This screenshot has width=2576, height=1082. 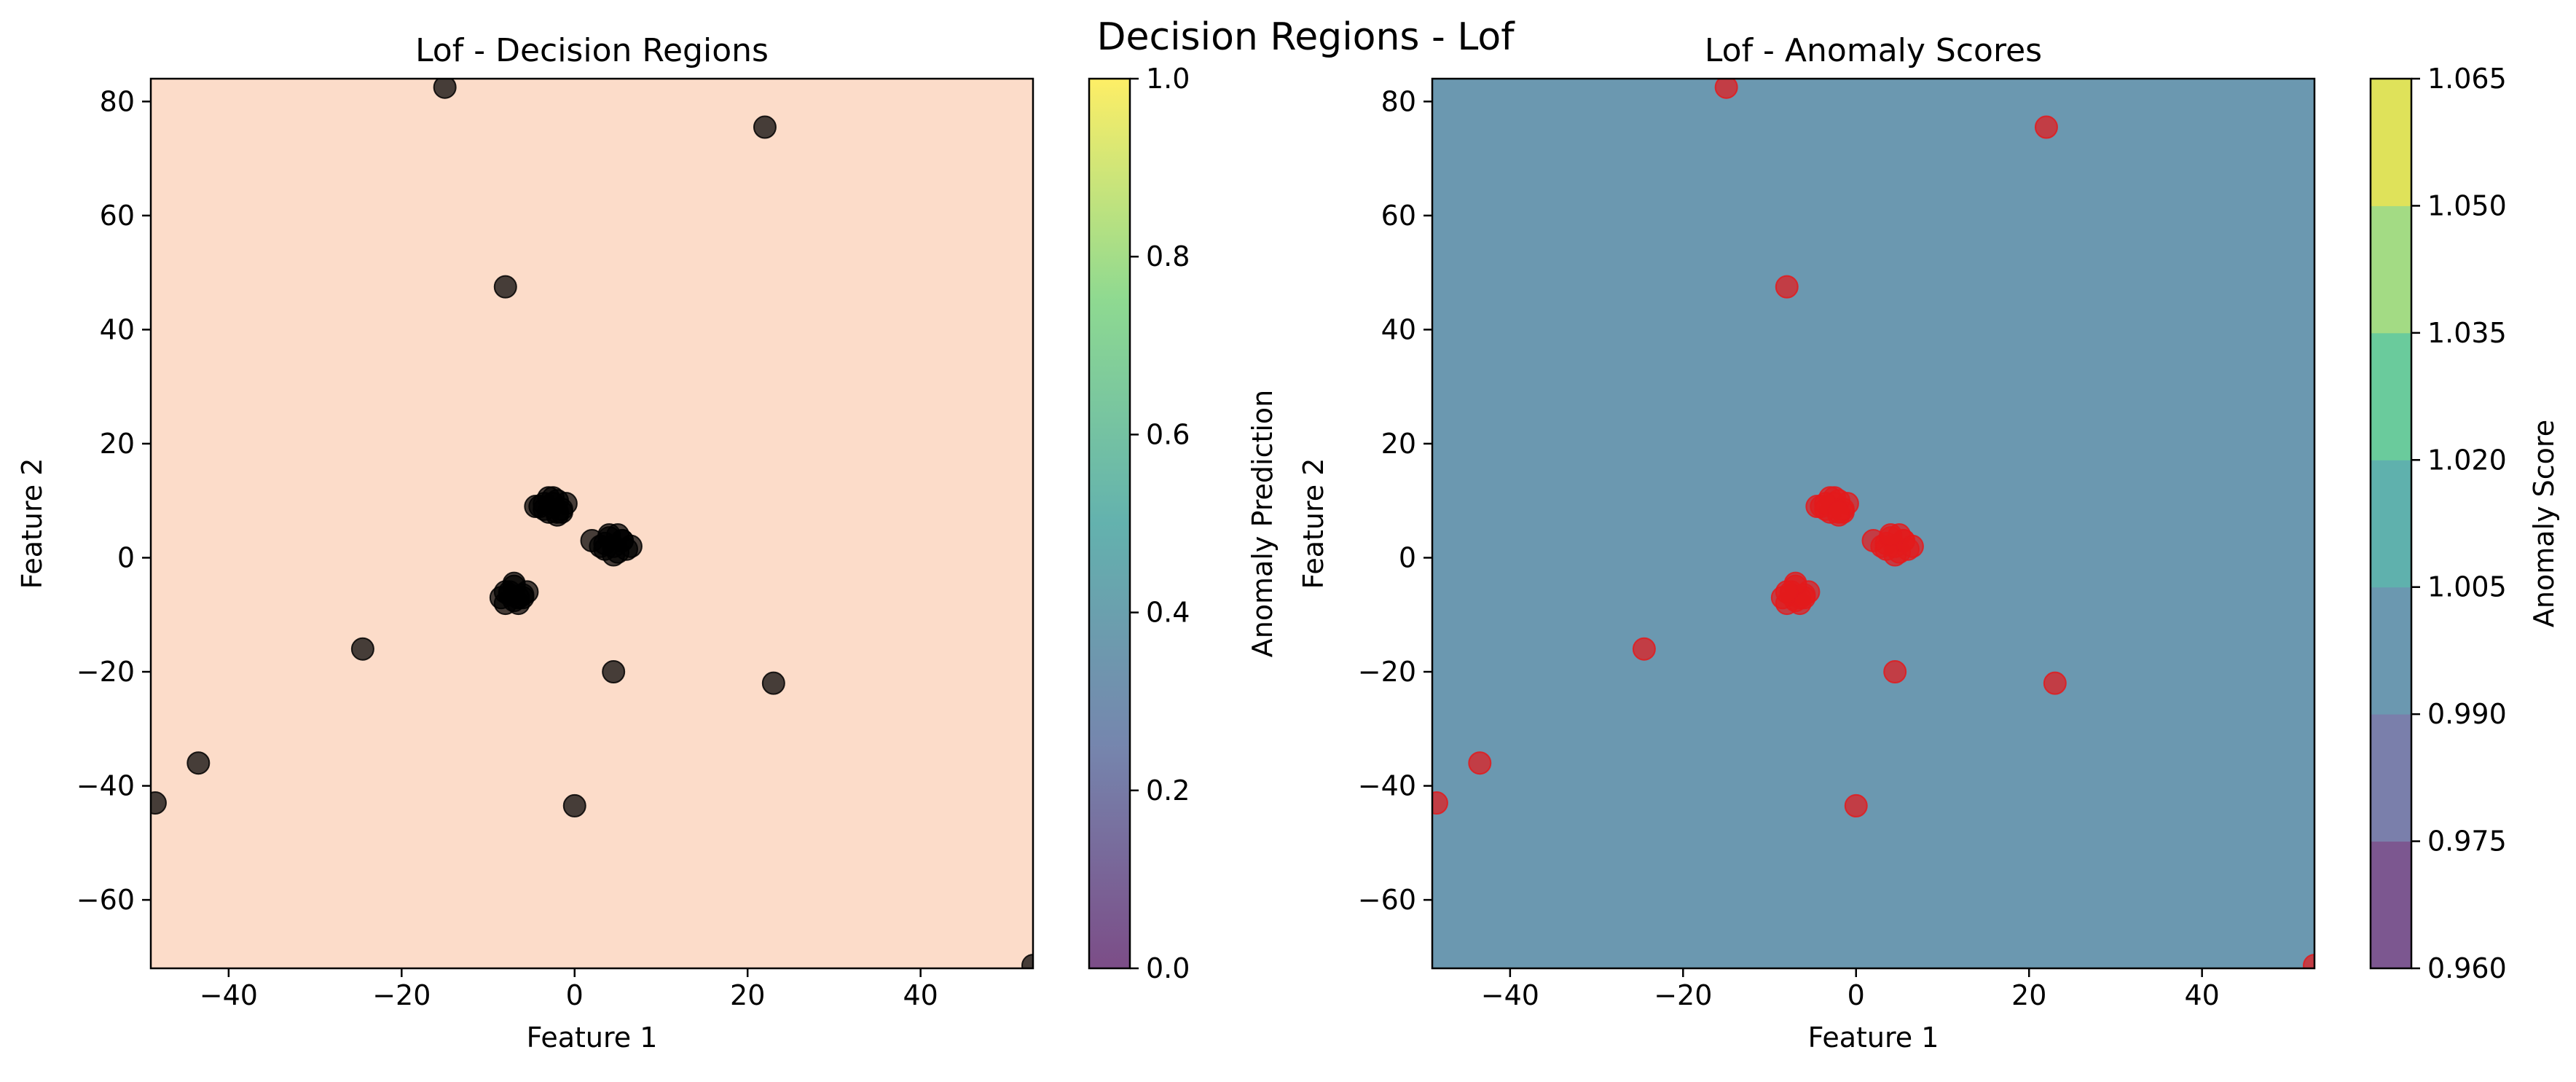 I want to click on colorbar-tick-label: 0.960, so click(x=2467, y=968).